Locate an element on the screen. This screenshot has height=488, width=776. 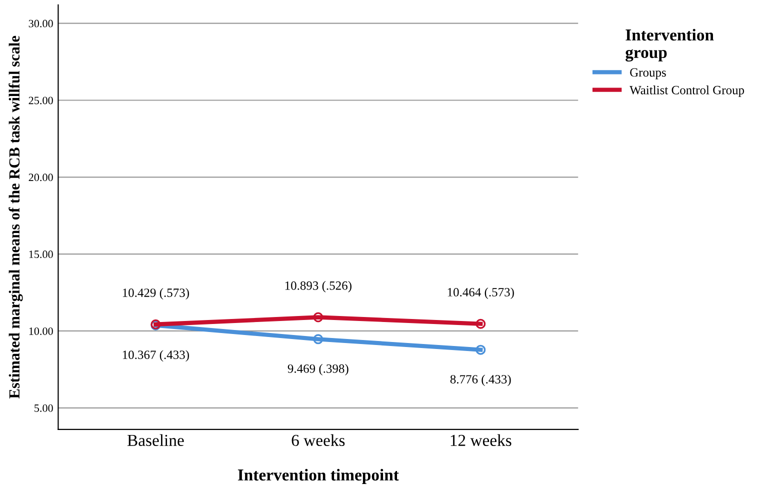
data-label: 10.893 (.526) is located at coordinates (318, 286).